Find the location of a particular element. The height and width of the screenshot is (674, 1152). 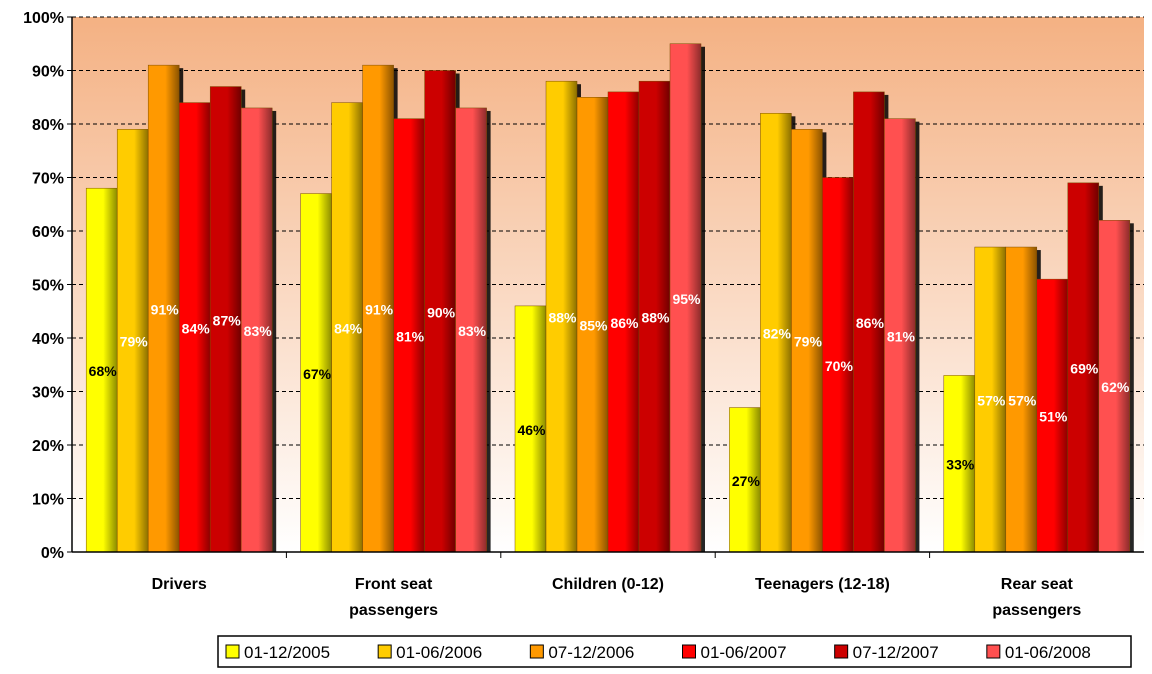

y-tick-label: 10% is located at coordinates (48, 500).